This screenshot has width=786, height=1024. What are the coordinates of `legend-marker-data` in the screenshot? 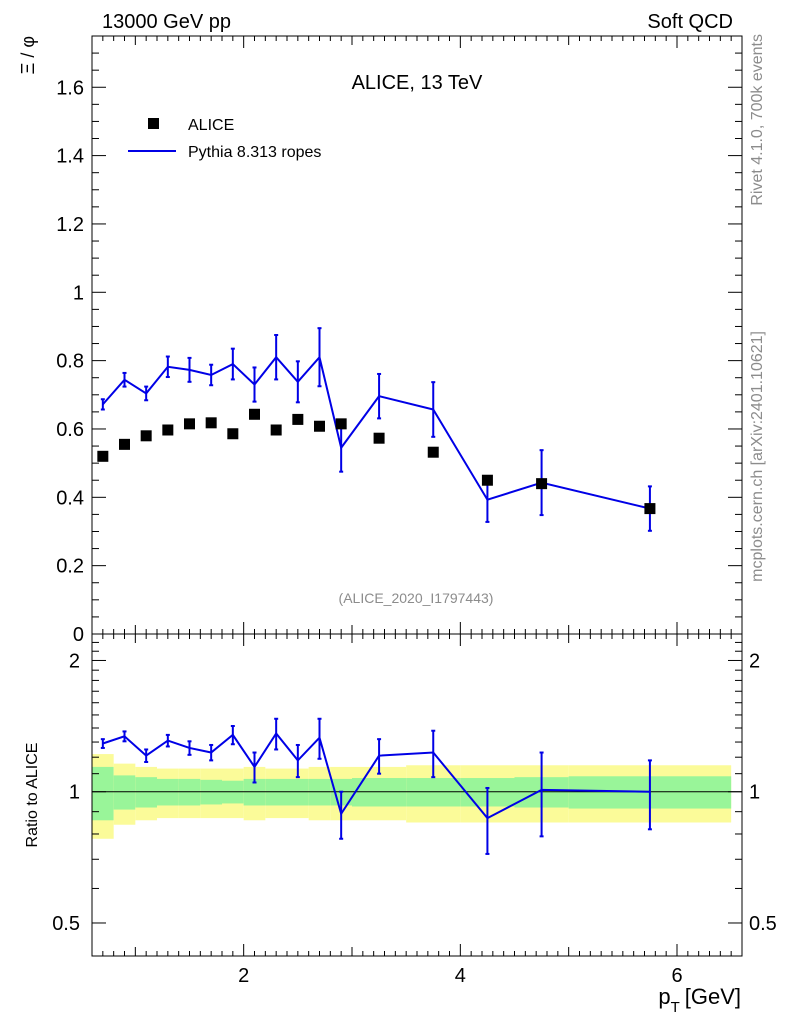 It's located at (153, 123).